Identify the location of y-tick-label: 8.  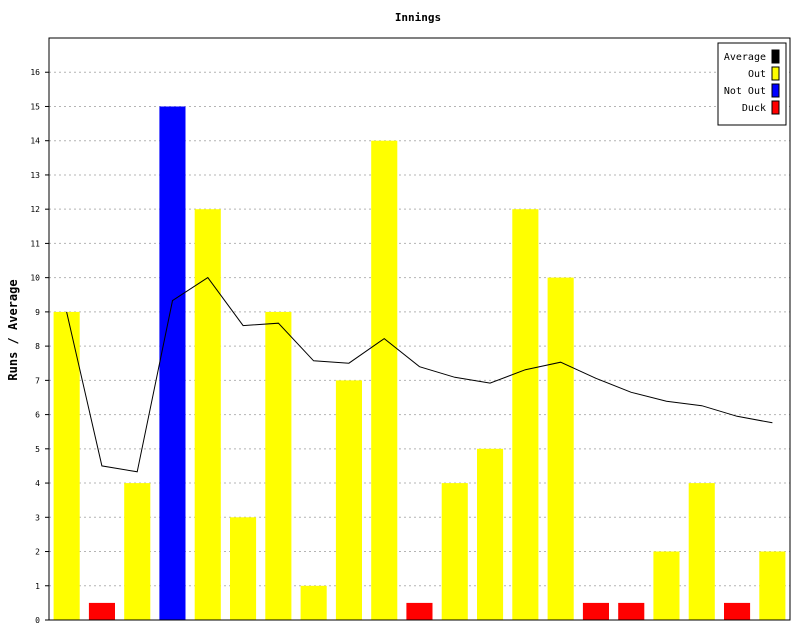
(37, 346).